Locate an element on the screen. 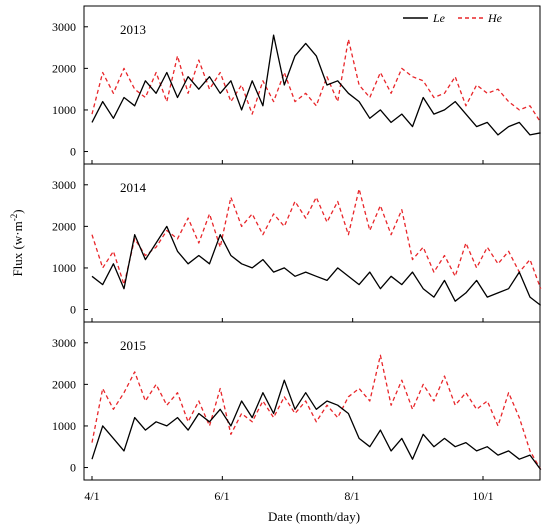 Image resolution: width=550 pixels, height=530 pixels. panel-year-label: 2013 is located at coordinates (133, 29).